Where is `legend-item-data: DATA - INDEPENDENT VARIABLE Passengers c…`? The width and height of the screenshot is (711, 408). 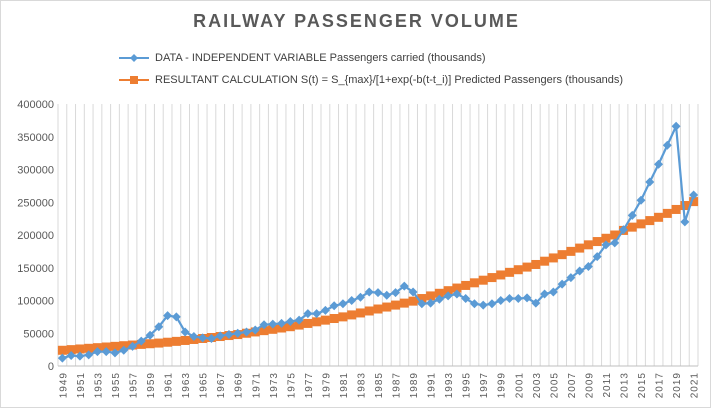 legend-item-data: DATA - INDEPENDENT VARIABLE Passengers c… is located at coordinates (302, 58).